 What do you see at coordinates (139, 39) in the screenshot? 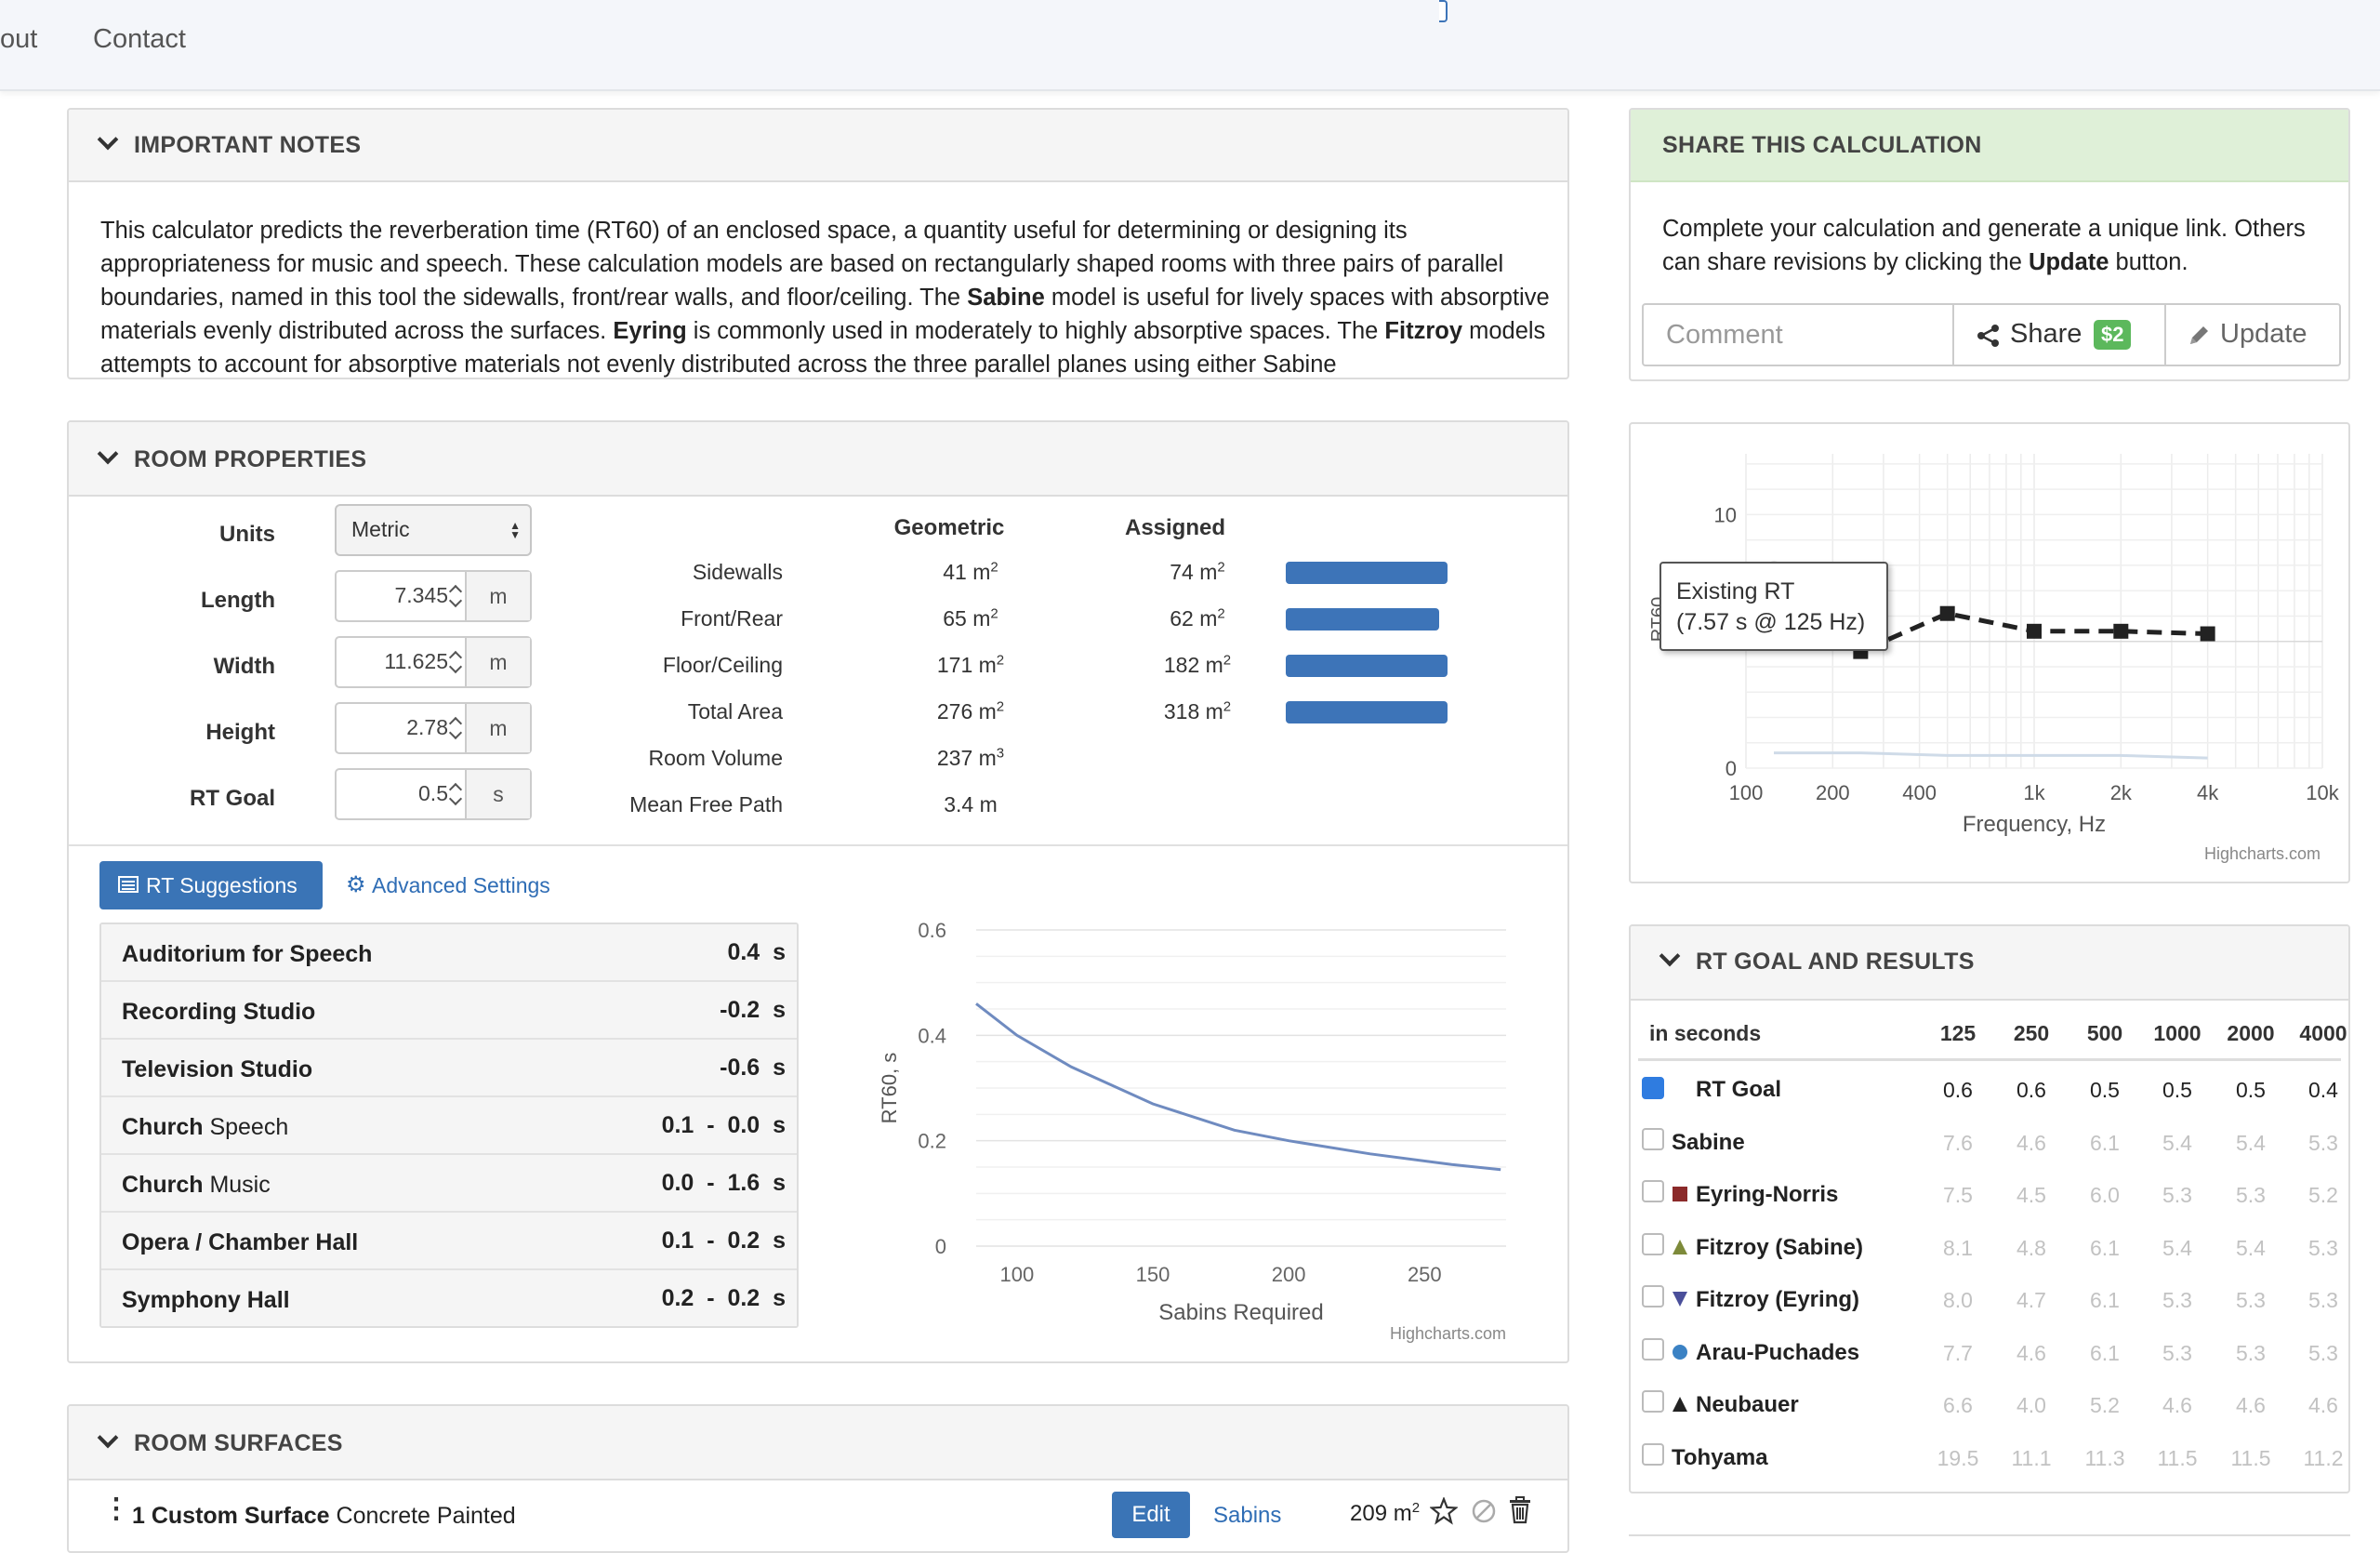
I see `nav-link-contact: Contact` at bounding box center [139, 39].